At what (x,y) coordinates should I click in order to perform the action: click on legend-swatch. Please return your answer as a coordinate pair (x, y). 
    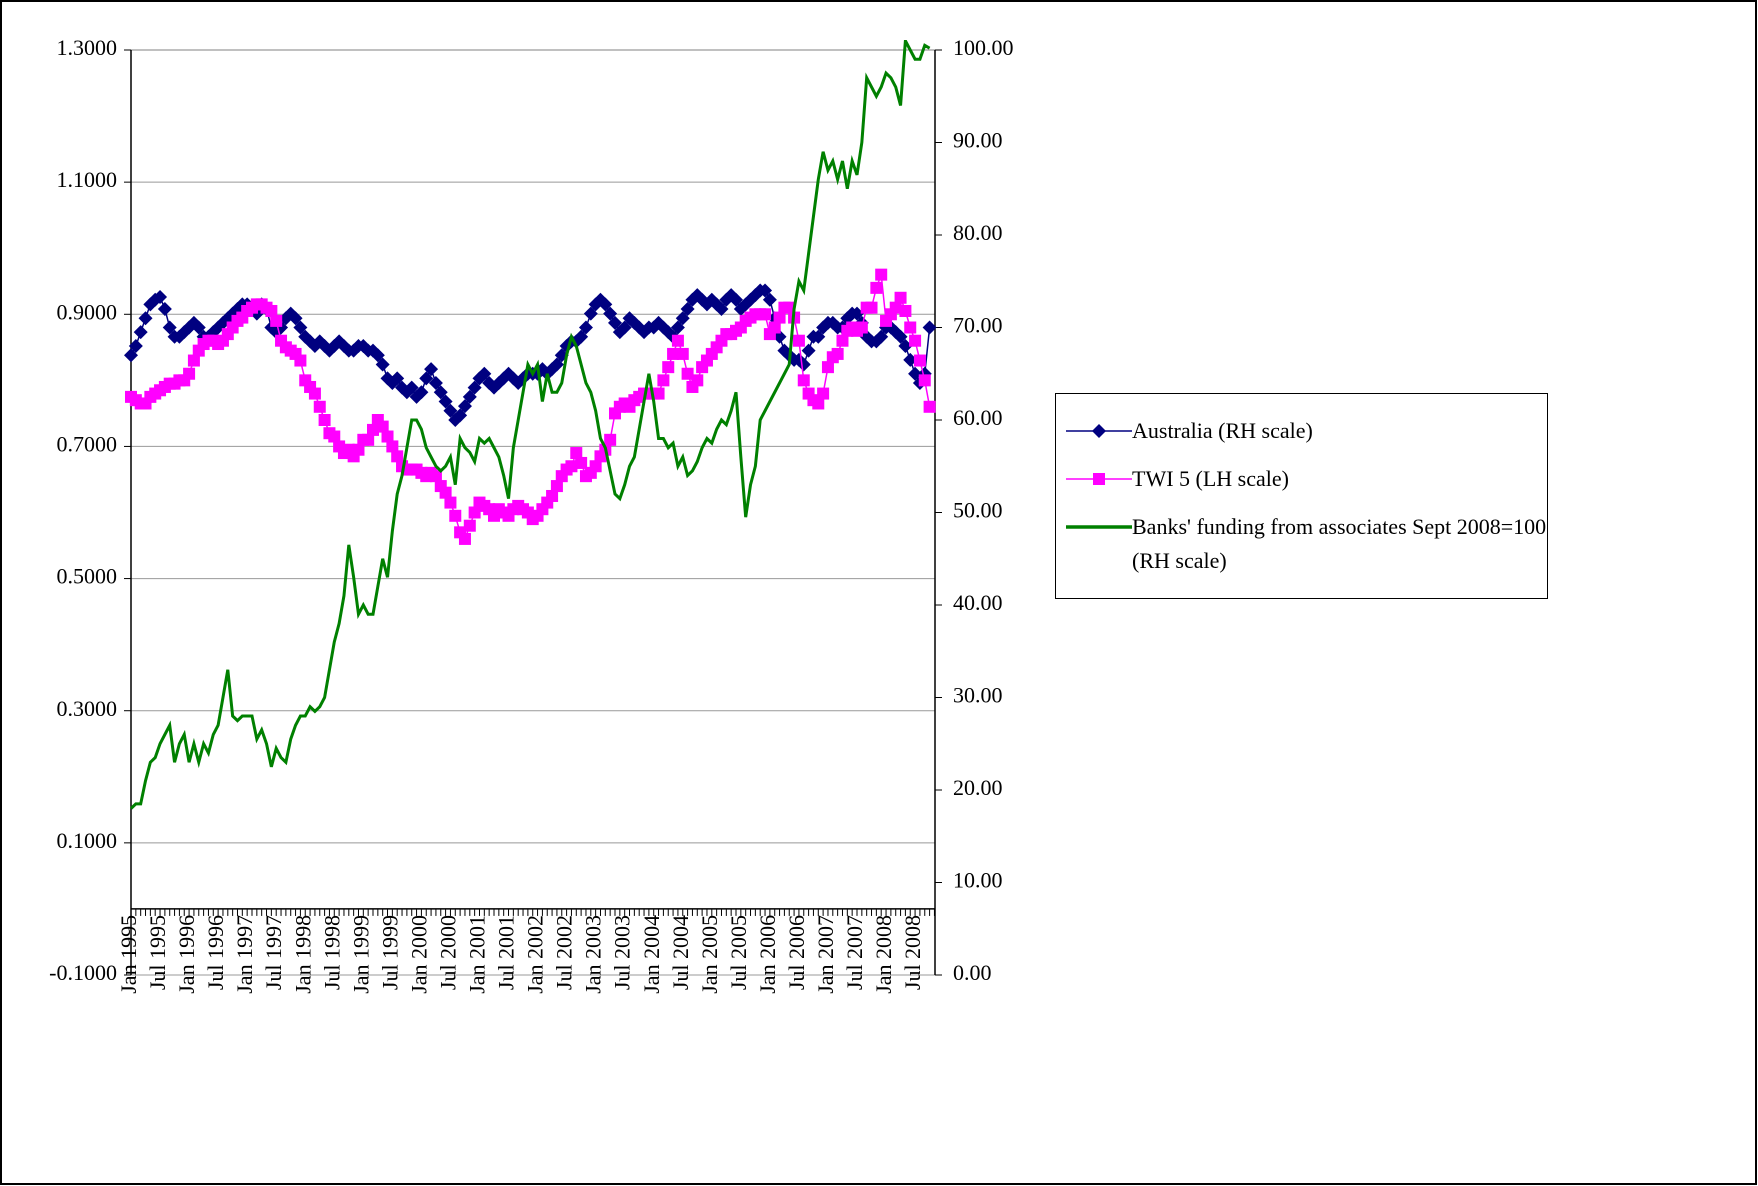
    Looking at the image, I should click on (1099, 431).